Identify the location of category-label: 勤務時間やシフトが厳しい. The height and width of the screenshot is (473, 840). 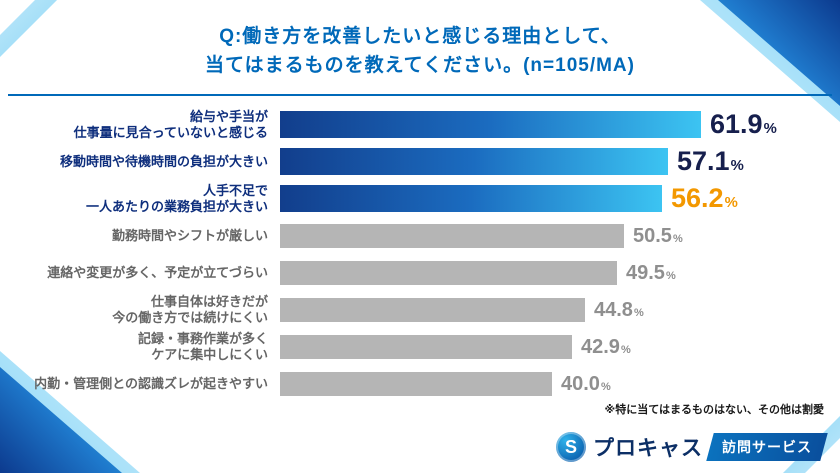
(189, 235).